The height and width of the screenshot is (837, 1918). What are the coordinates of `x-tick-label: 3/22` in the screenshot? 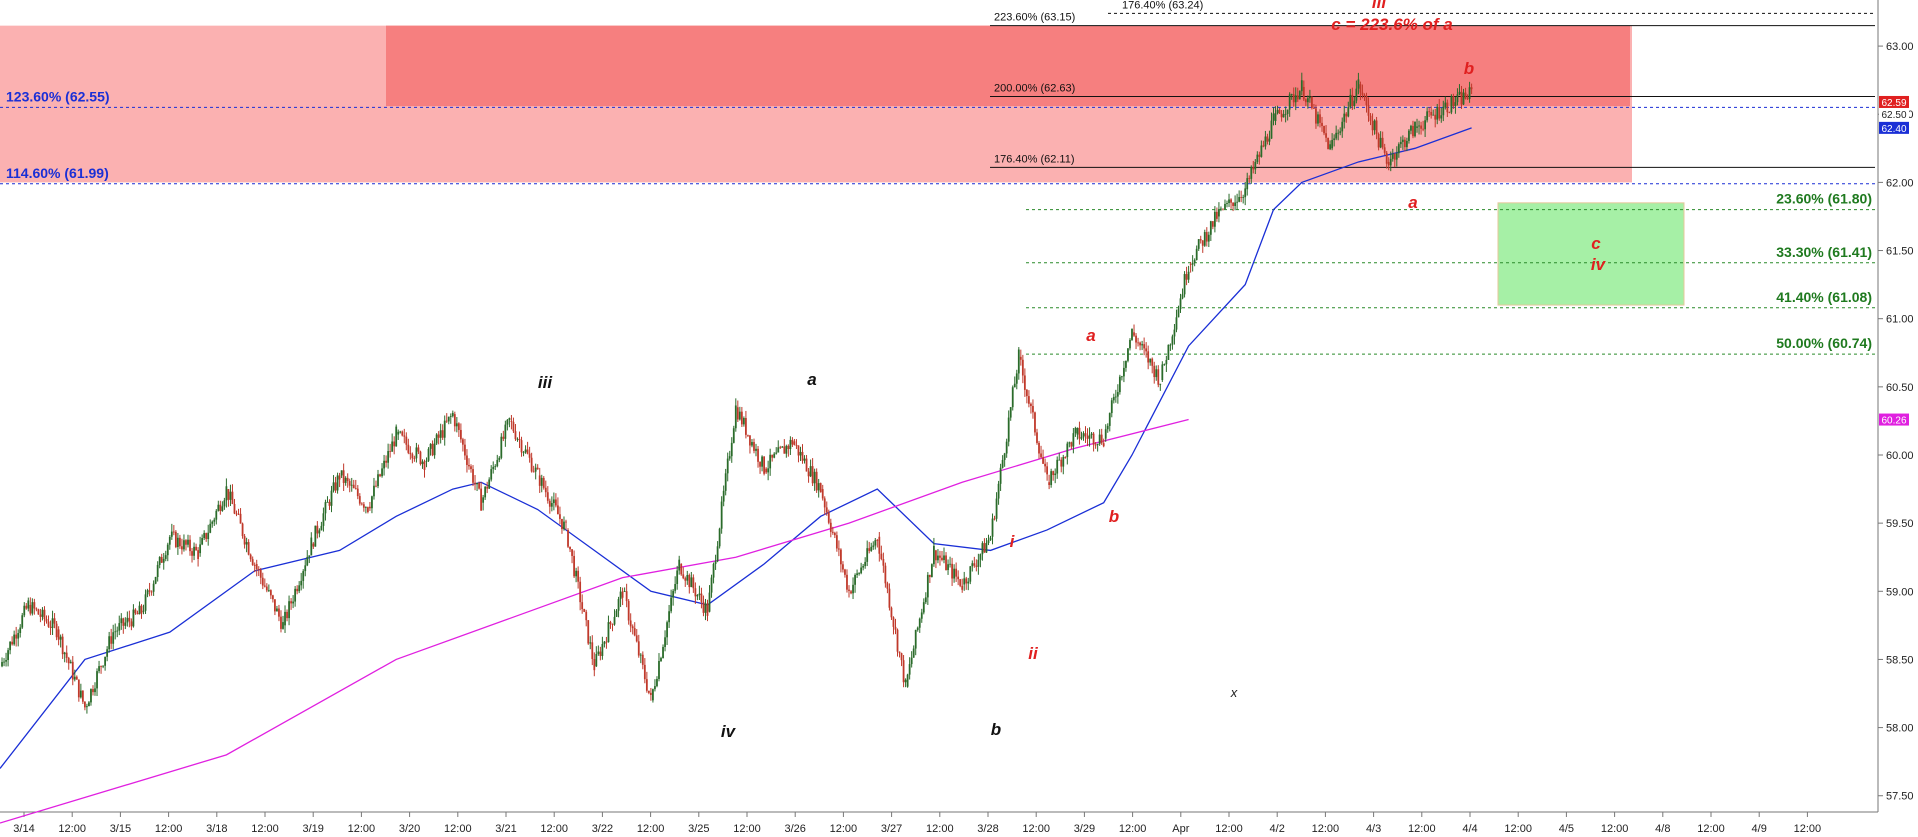 It's located at (602, 829).